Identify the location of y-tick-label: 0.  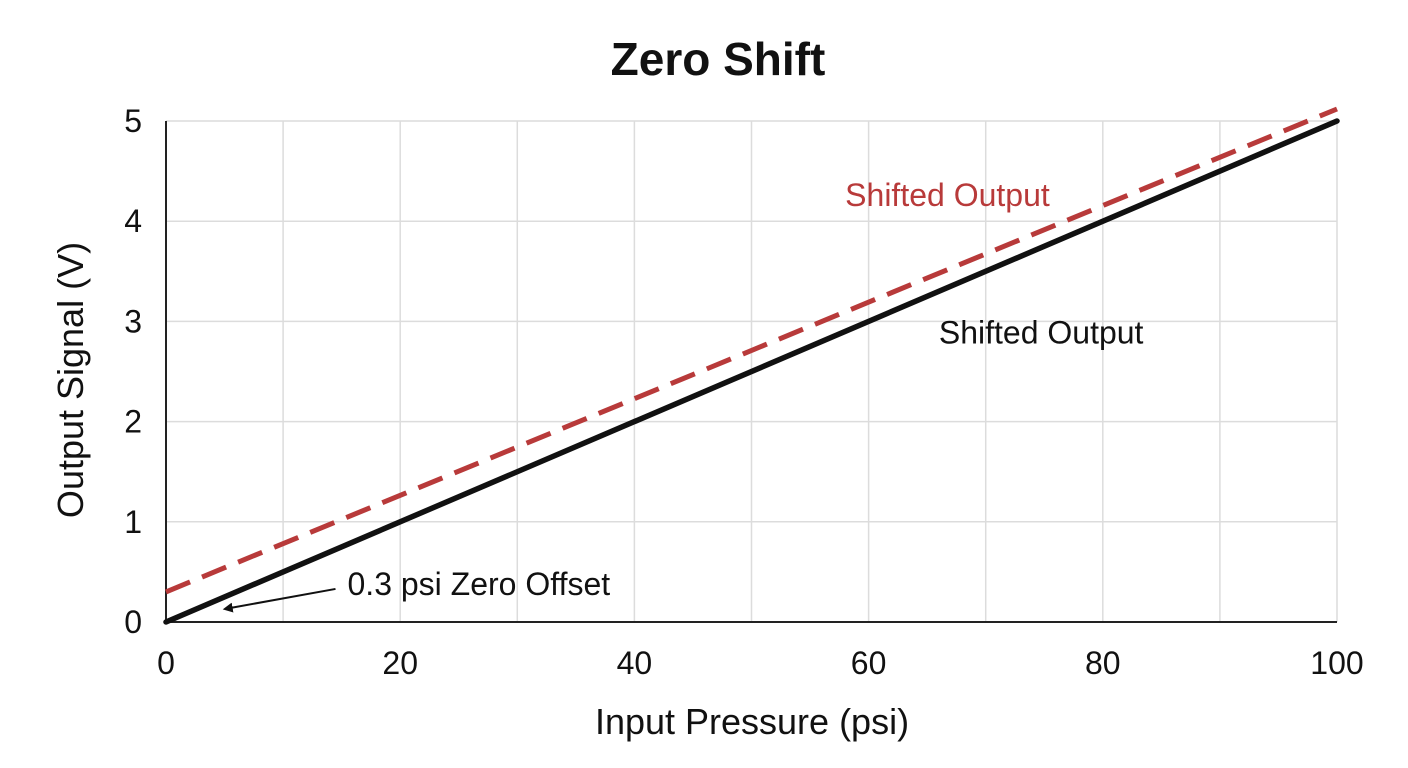
(133, 622).